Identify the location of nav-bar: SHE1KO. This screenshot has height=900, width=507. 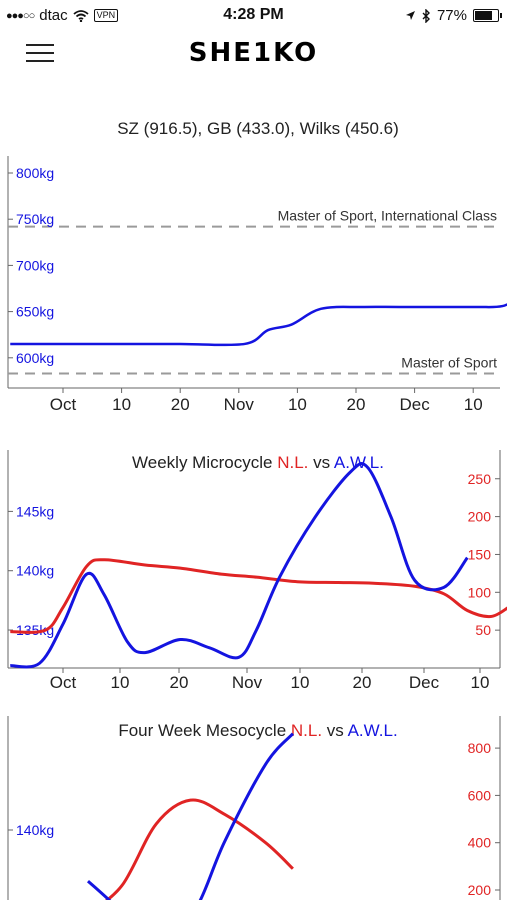
(253, 54).